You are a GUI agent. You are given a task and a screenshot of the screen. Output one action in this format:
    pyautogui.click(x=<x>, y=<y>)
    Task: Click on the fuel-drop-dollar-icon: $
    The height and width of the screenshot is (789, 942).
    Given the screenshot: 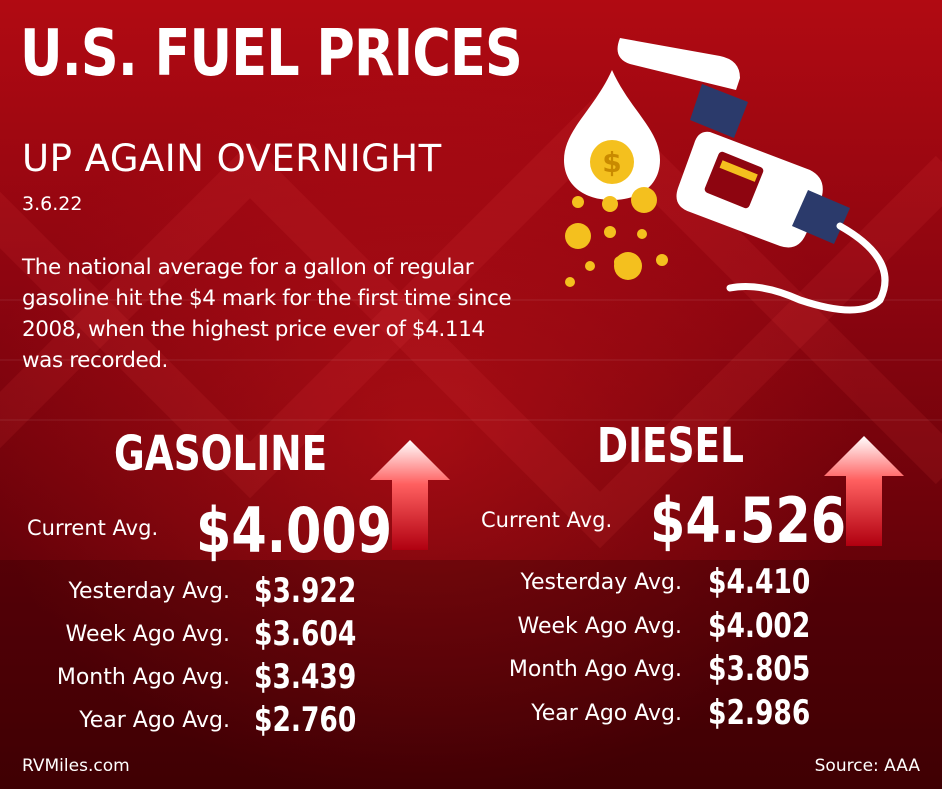 What is the action you would take?
    pyautogui.click(x=612, y=135)
    